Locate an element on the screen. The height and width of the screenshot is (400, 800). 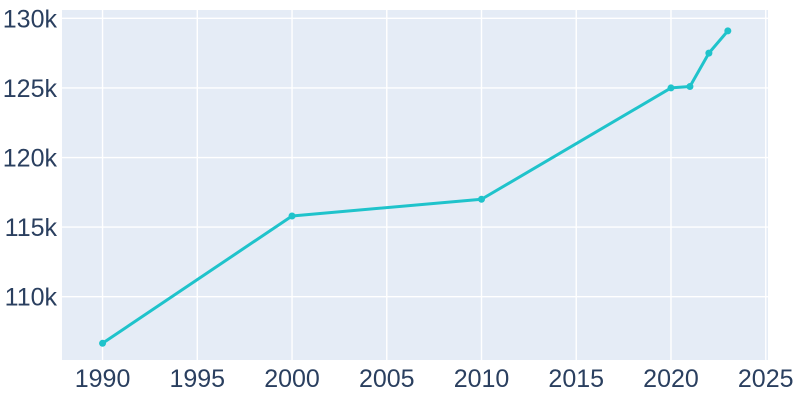
x-tick-label-2020: 2020 is located at coordinates (671, 379).